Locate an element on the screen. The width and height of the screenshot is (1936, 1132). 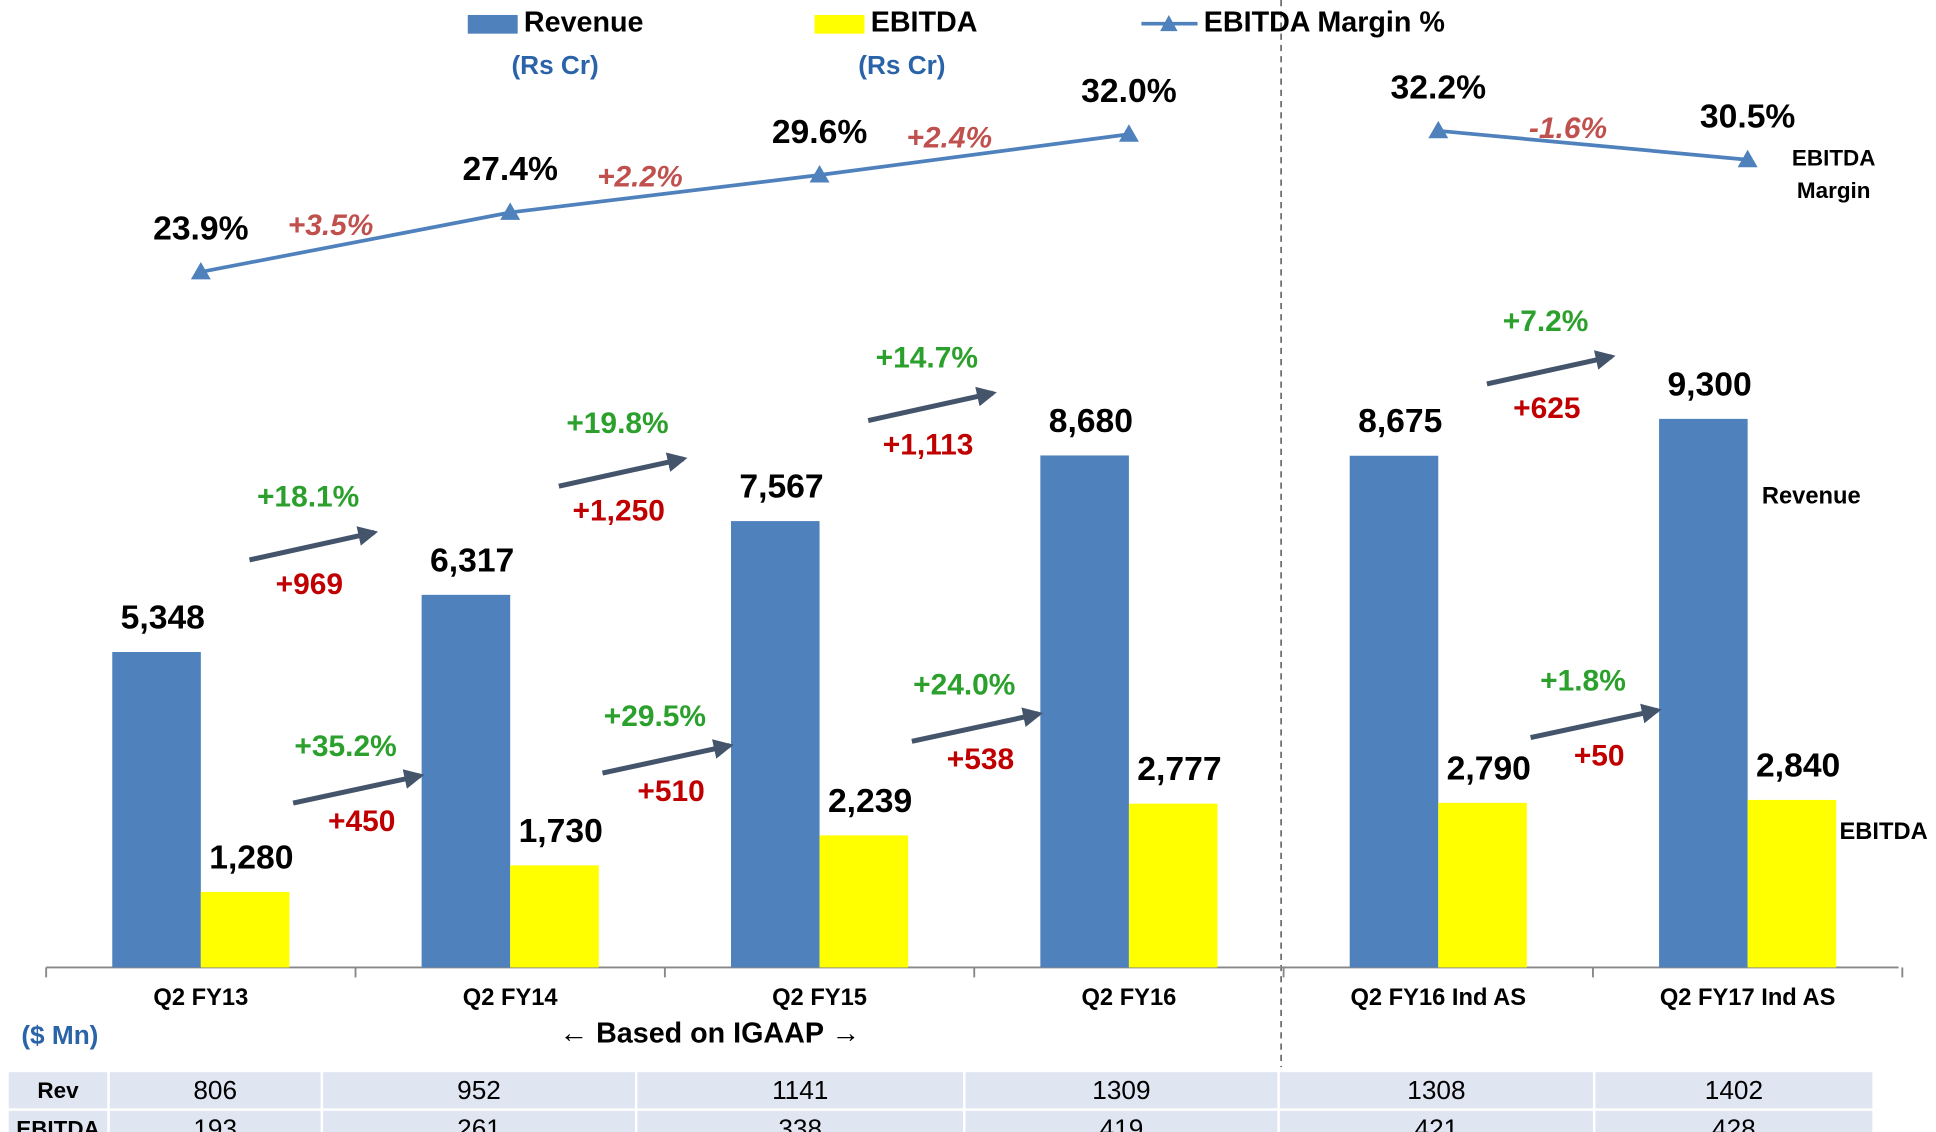
legend-unit: (Rs Cr) is located at coordinates (554, 65).